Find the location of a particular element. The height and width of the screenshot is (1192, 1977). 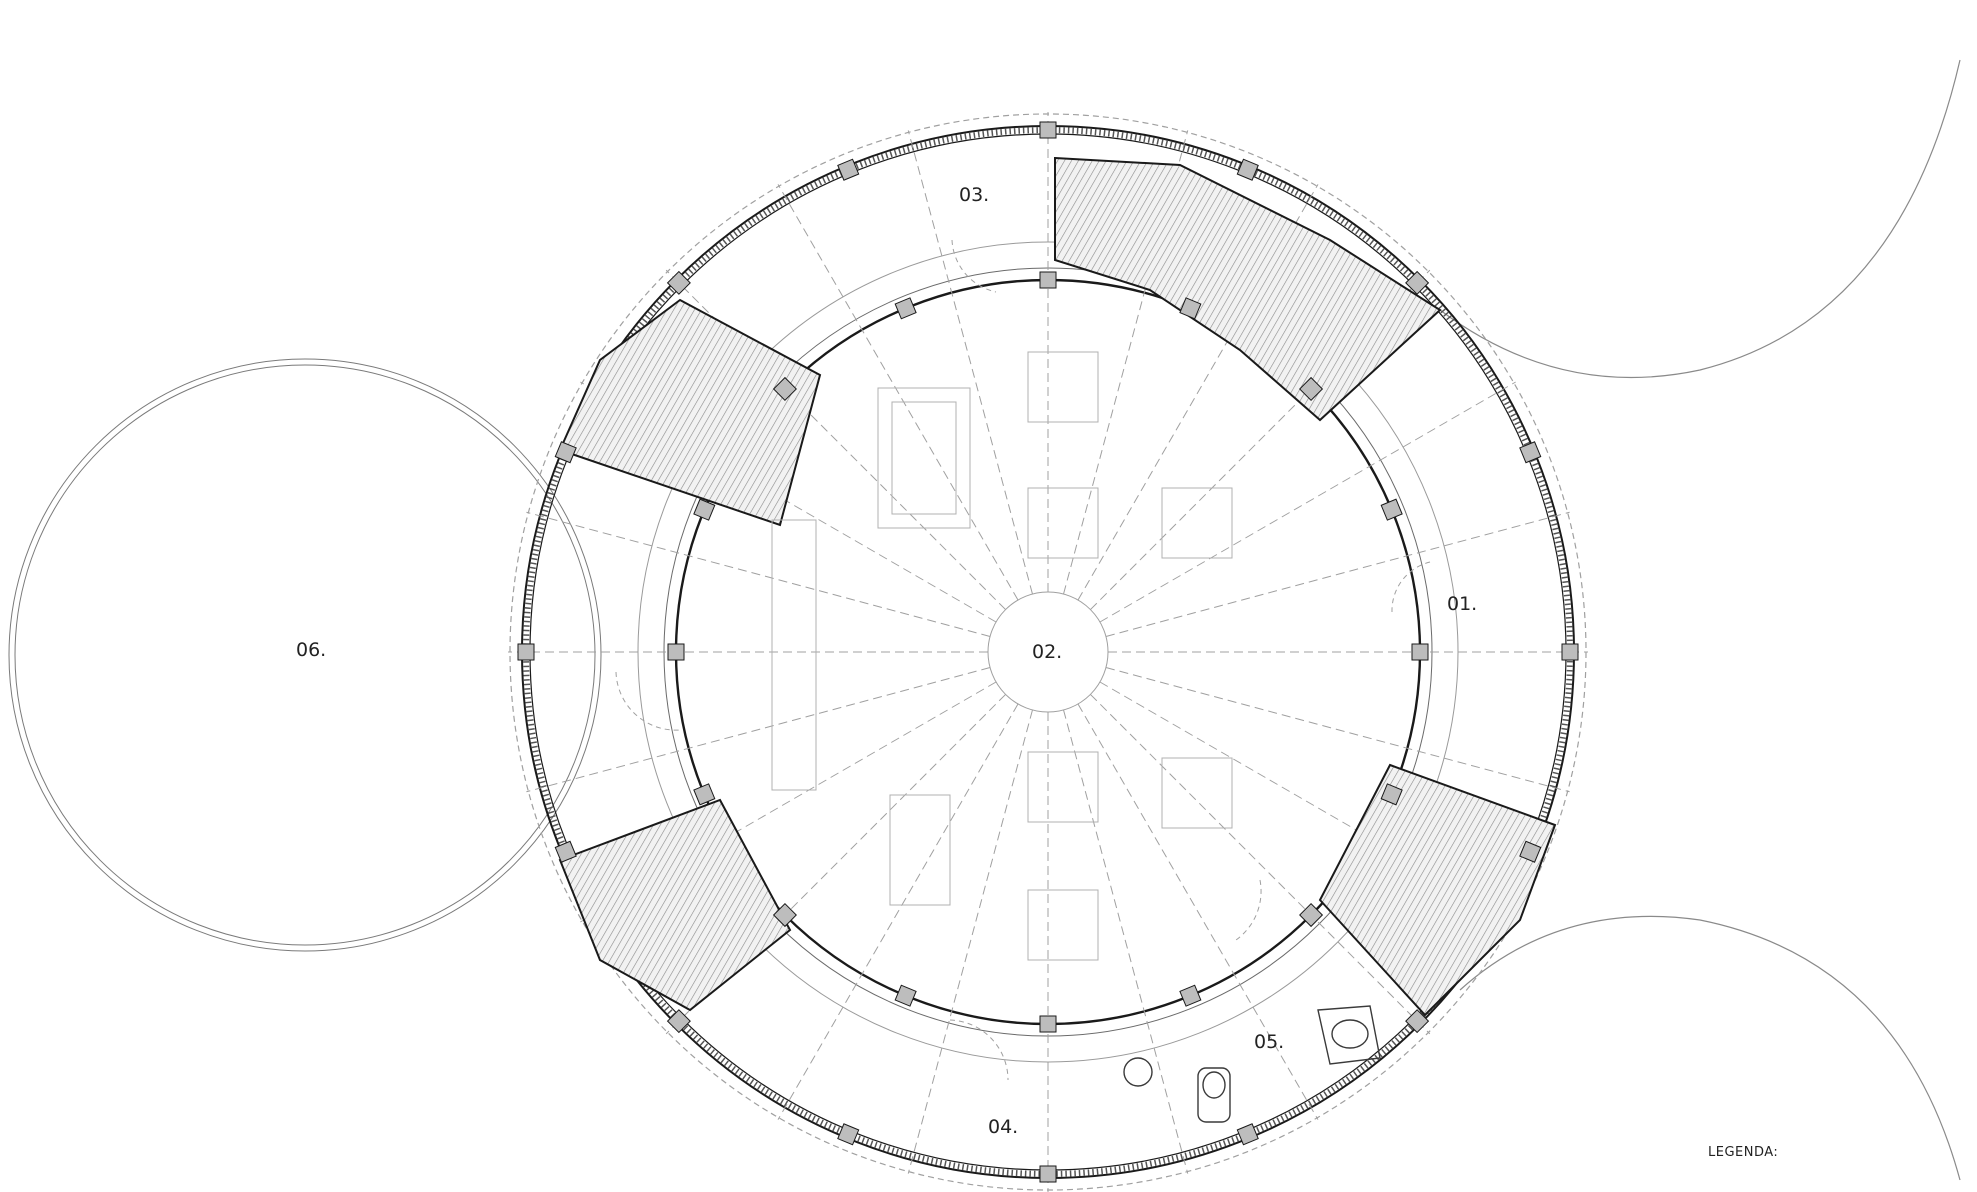

hatched-sector-left-top is located at coordinates (690, 412).